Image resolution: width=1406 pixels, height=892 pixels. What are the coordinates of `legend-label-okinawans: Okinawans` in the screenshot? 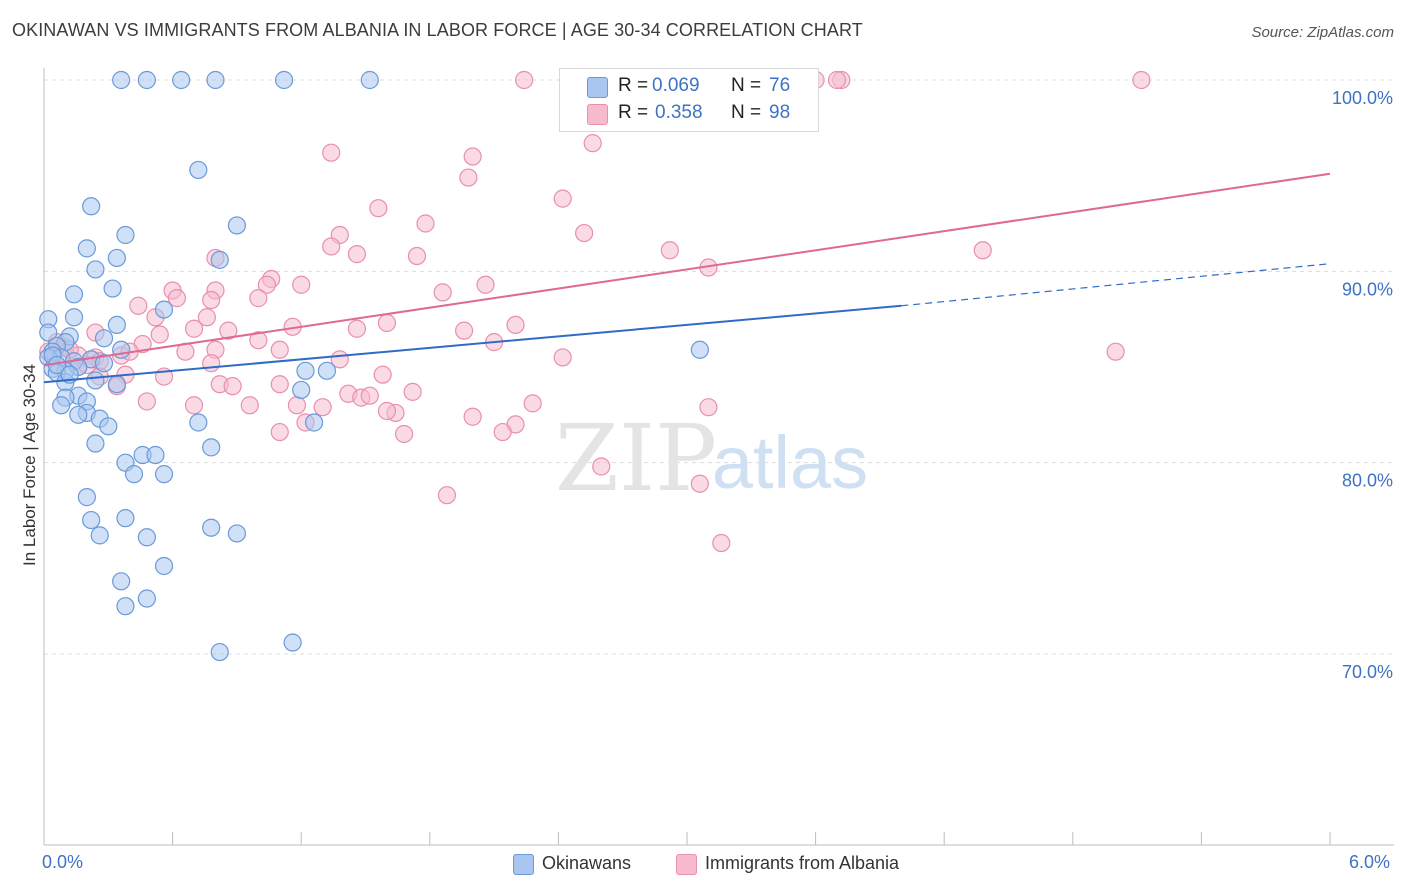 It's located at (587, 863).